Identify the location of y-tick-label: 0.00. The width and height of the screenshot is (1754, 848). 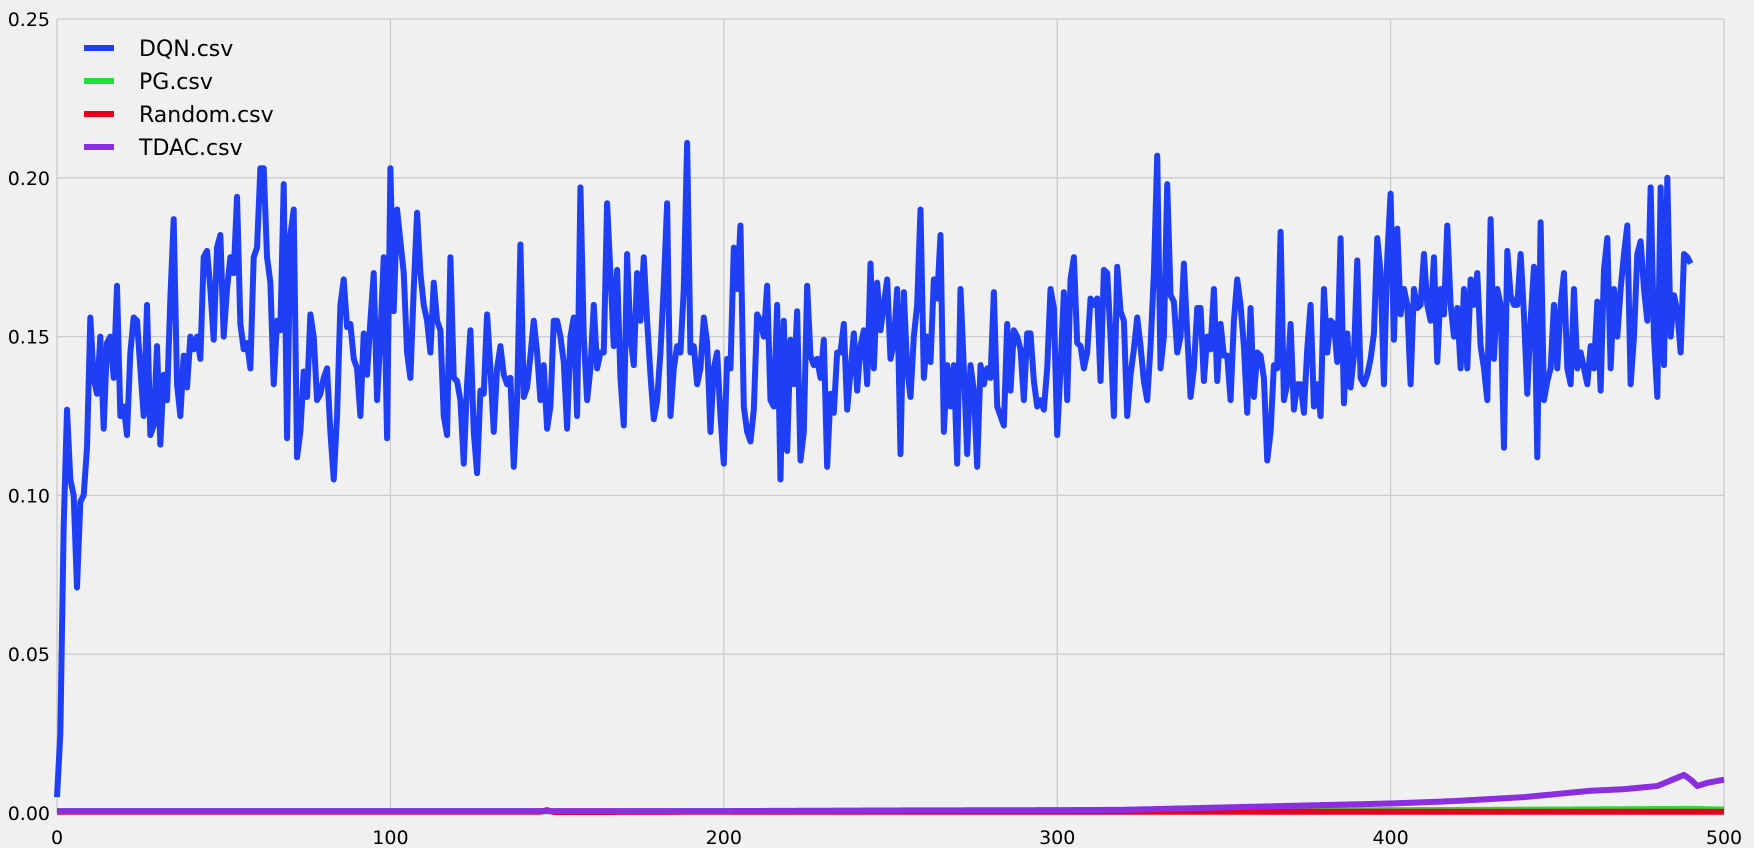
(29, 814).